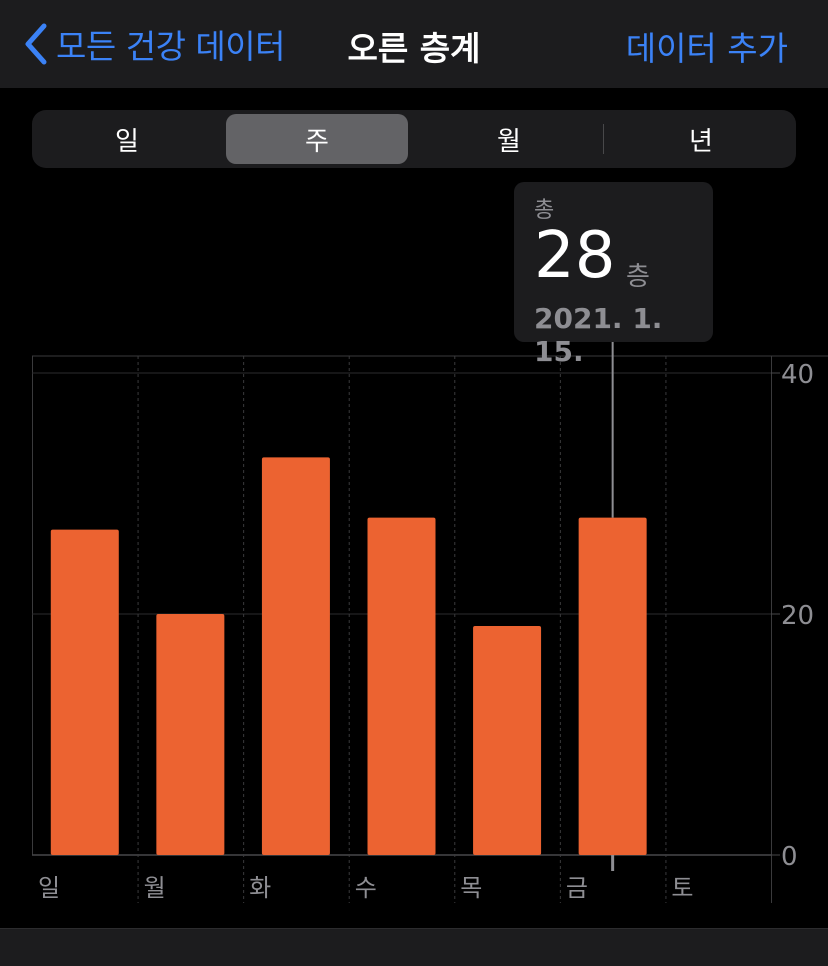 The width and height of the screenshot is (828, 966). I want to click on y-tick-label: 40, so click(797, 375).